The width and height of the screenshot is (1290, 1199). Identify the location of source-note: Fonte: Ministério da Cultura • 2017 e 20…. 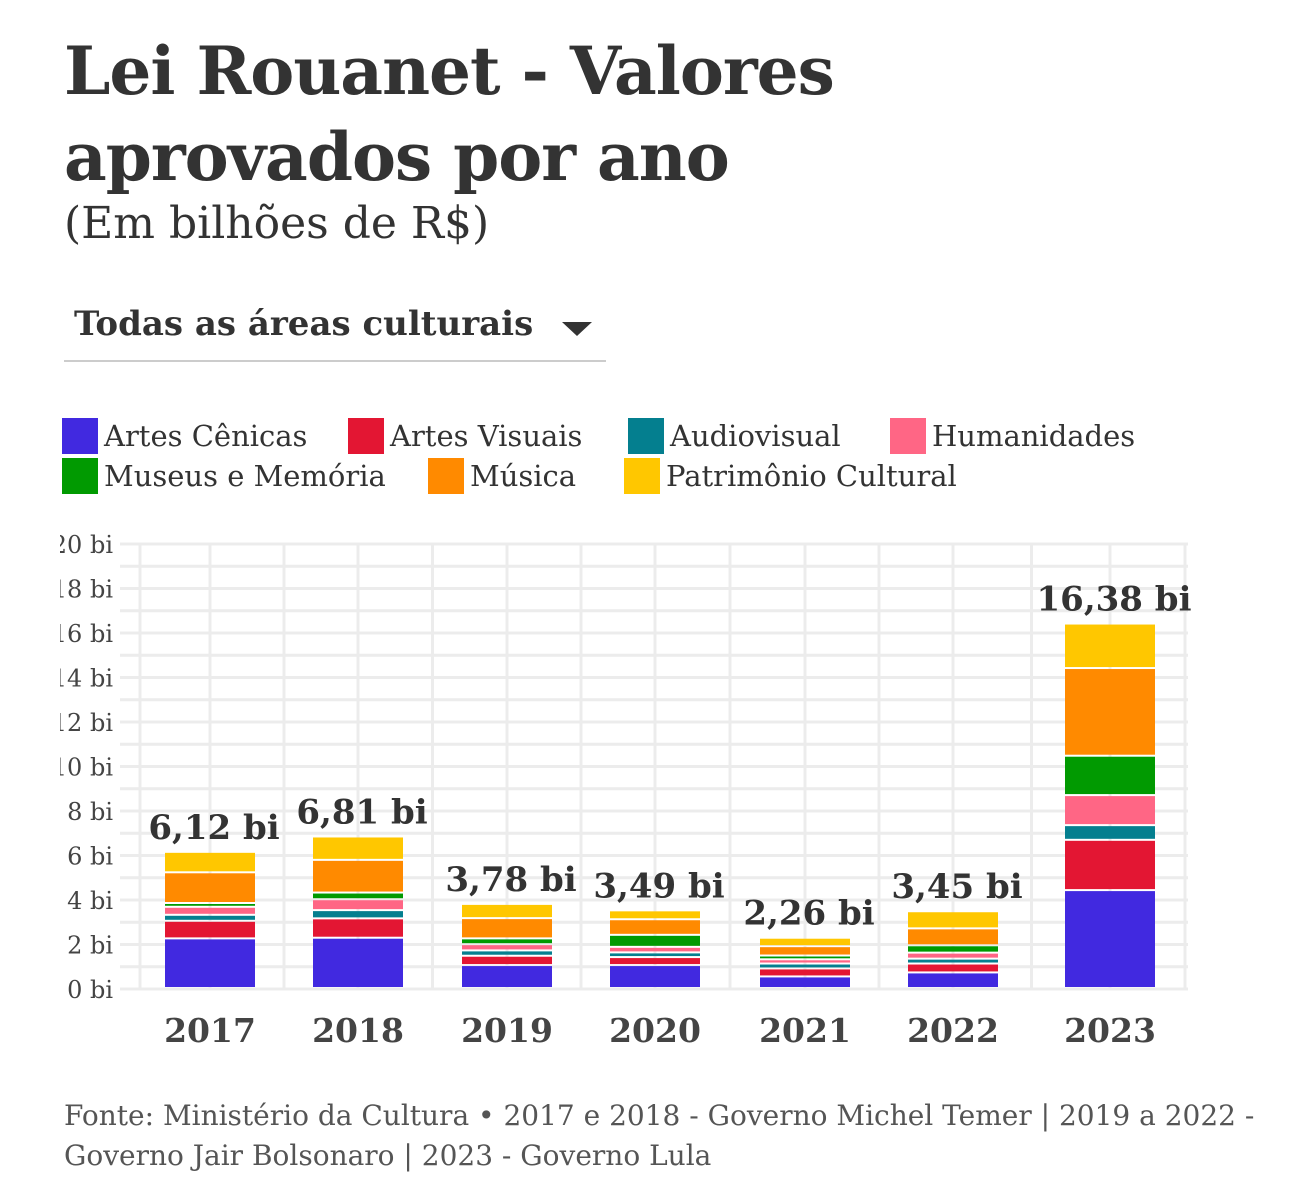
(659, 1135).